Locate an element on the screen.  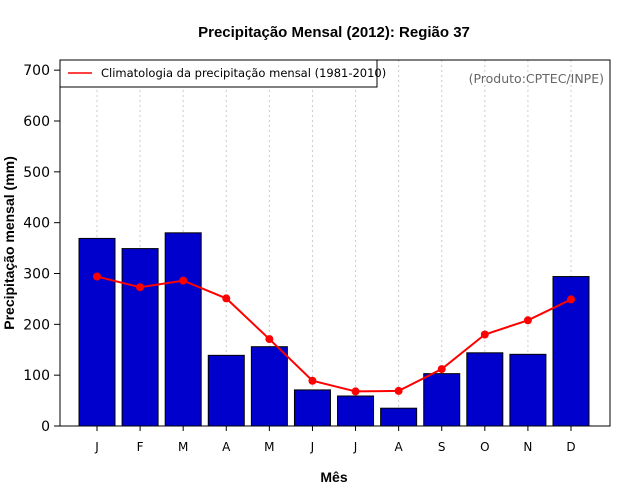
x-tick-label: F is located at coordinates (140, 447).